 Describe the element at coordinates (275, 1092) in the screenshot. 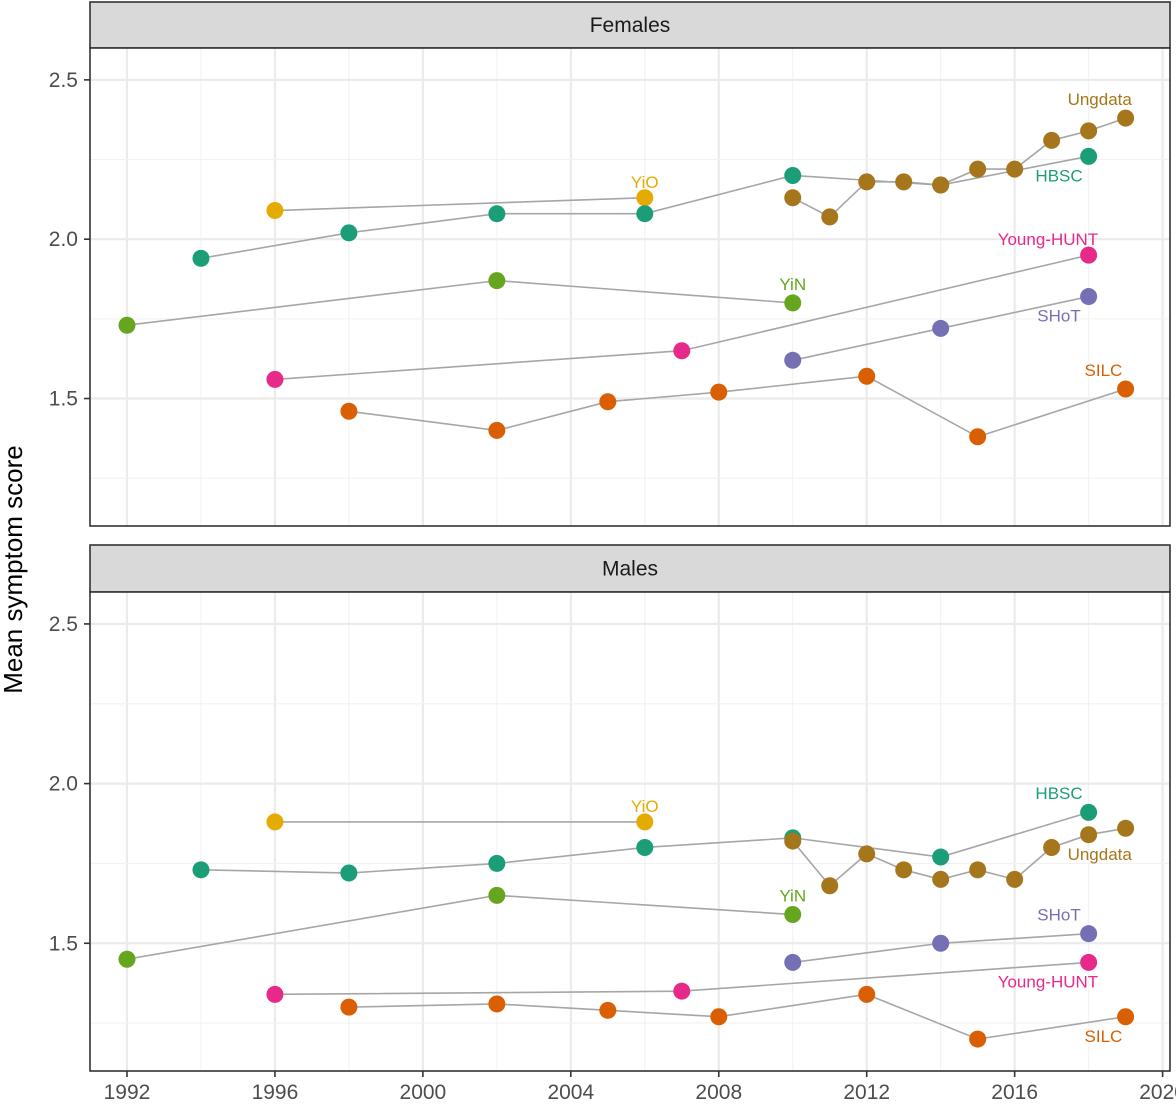

I see `x-tick-label: 1996` at that location.